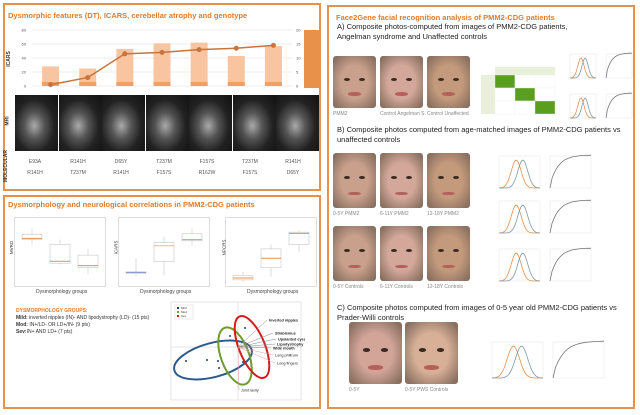 The image size is (640, 415). Describe the element at coordinates (24, 44) in the screenshot. I see `y-tick-label: 60` at that location.